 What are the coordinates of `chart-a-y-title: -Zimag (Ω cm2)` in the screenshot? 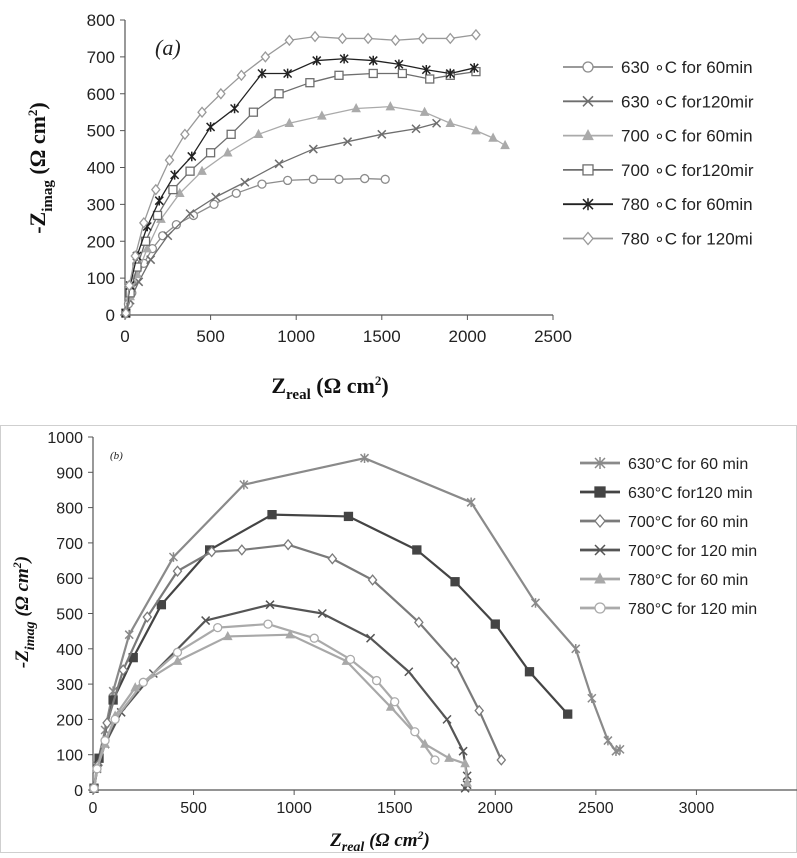 It's located at (40, 168).